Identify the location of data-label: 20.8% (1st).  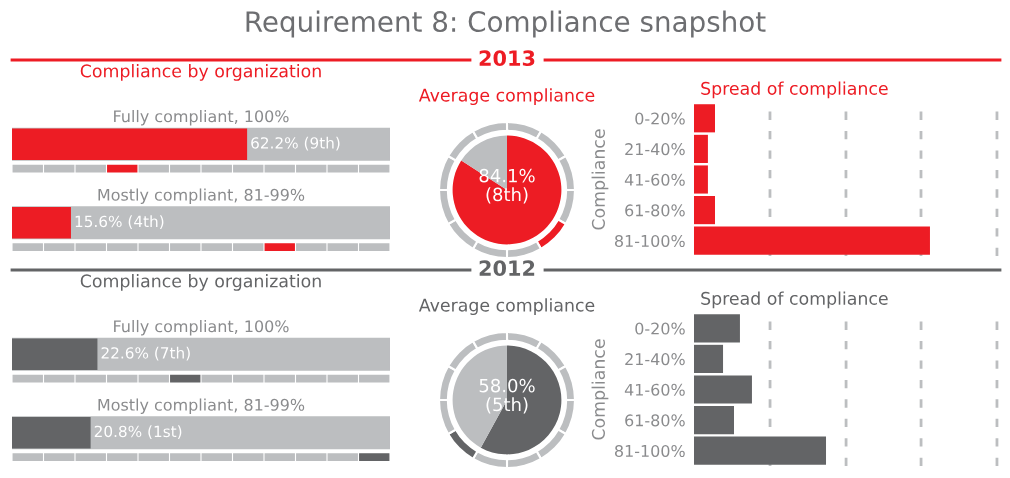
(138, 432).